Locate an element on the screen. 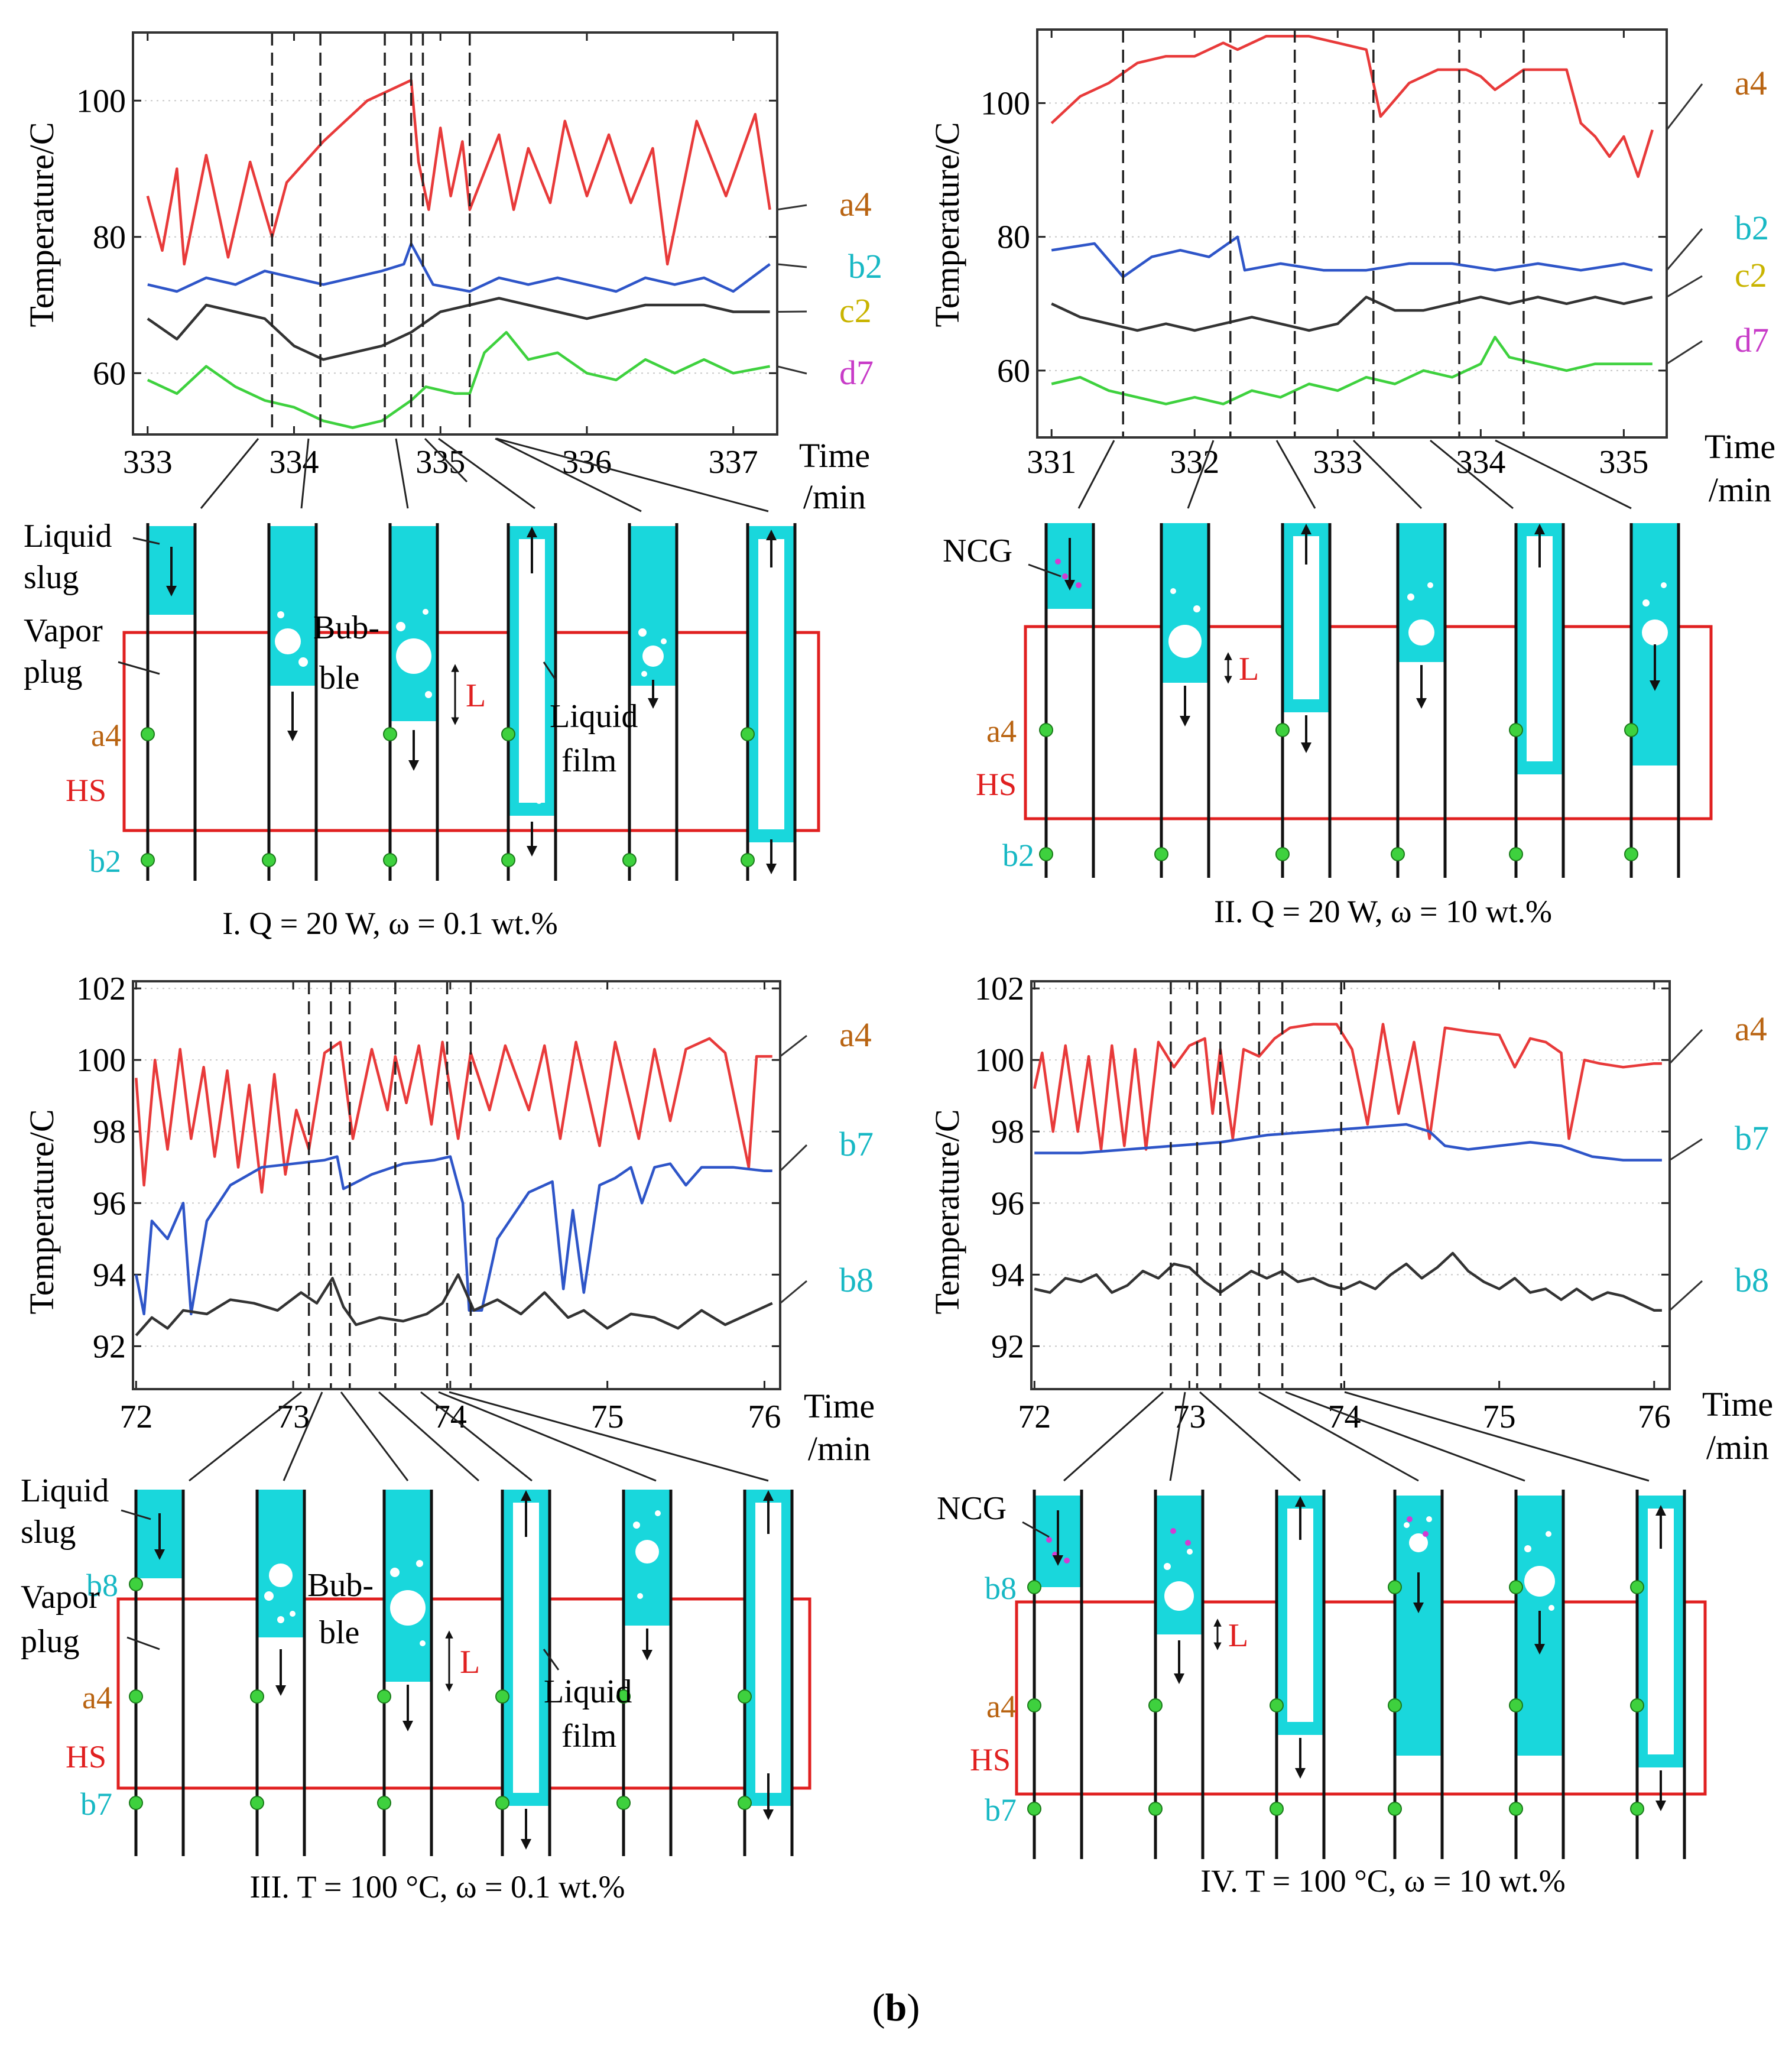 The height and width of the screenshot is (2050, 1792). x-tick-label: 334 is located at coordinates (294, 462).